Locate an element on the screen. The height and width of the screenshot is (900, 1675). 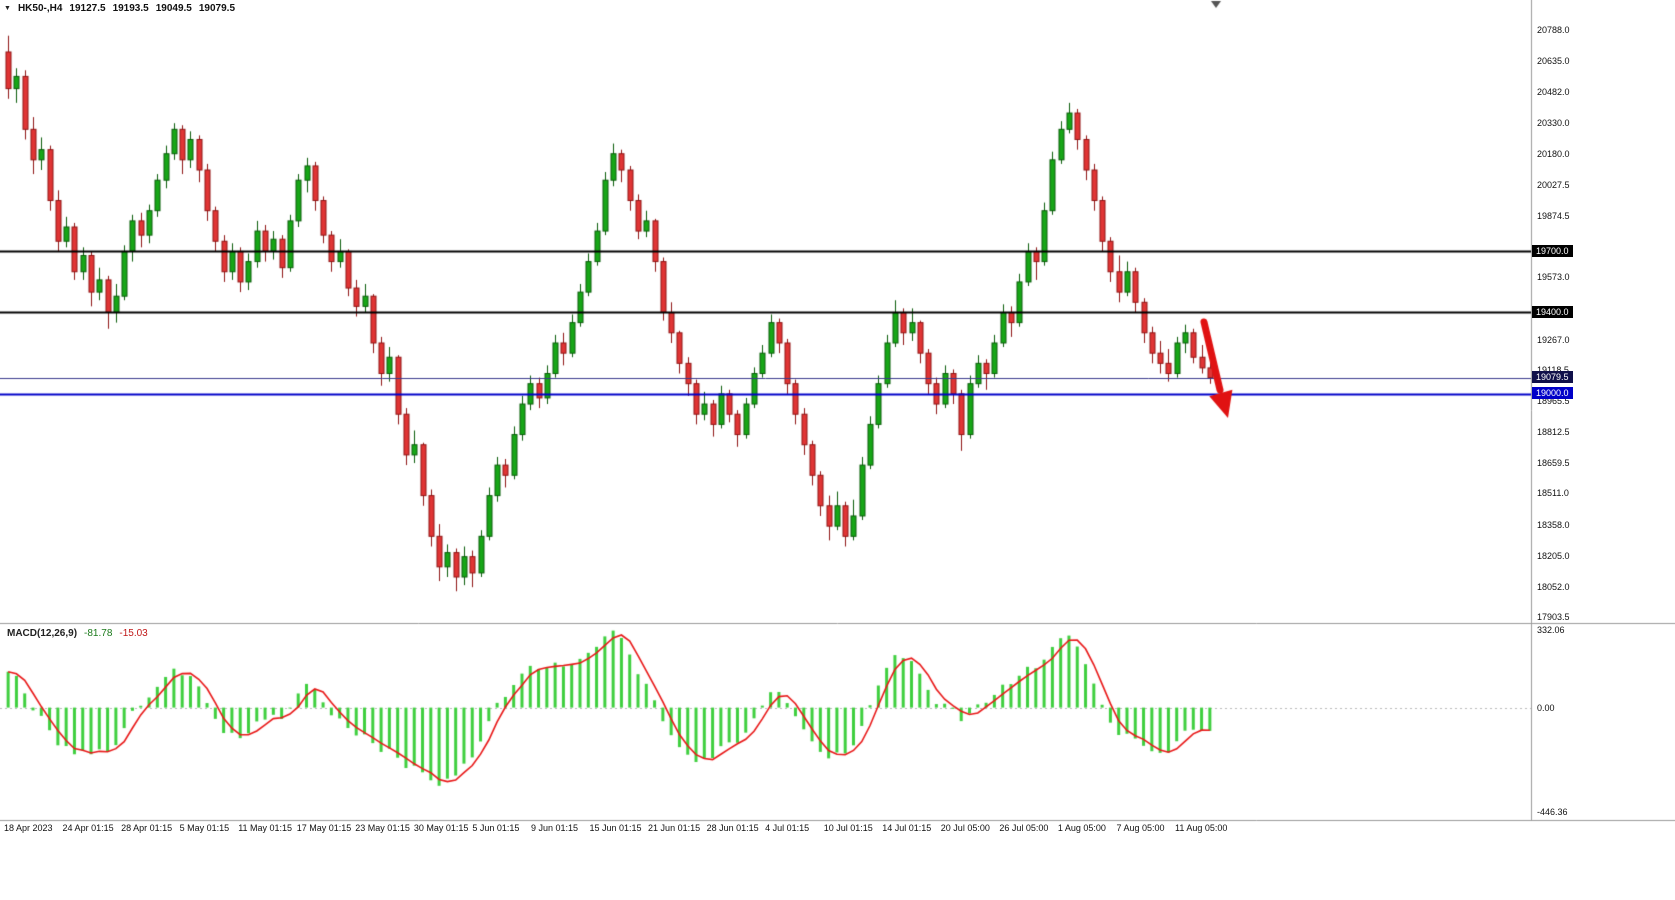
time-axis-label: 11 May 01:15 is located at coordinates (265, 828).